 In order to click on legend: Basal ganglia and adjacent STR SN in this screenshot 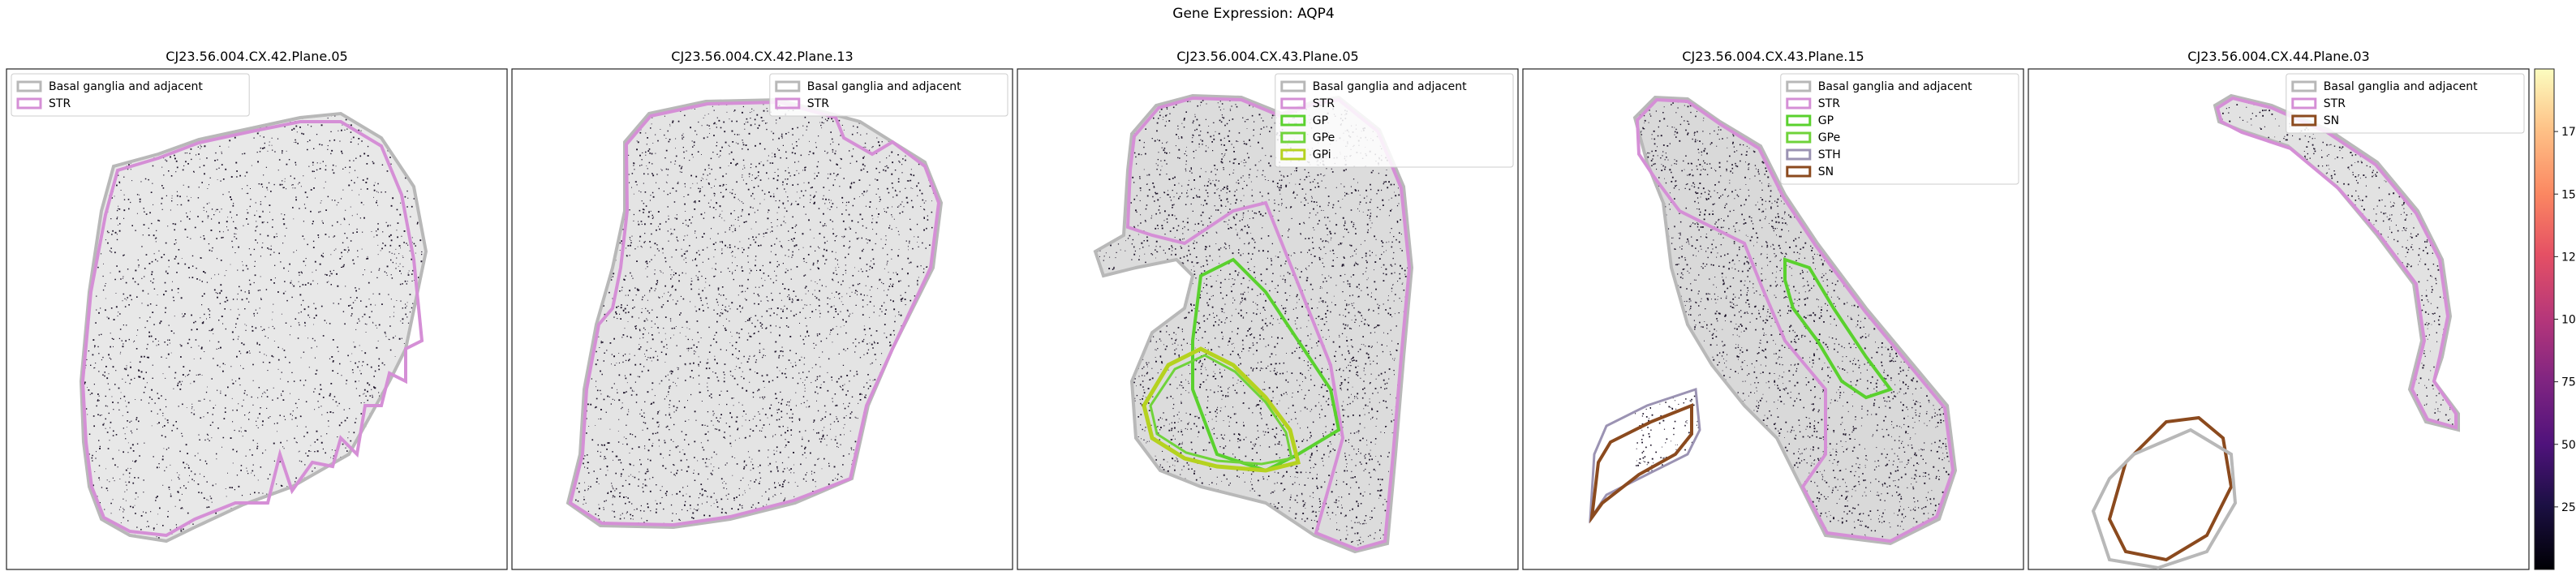, I will do `click(2405, 103)`.